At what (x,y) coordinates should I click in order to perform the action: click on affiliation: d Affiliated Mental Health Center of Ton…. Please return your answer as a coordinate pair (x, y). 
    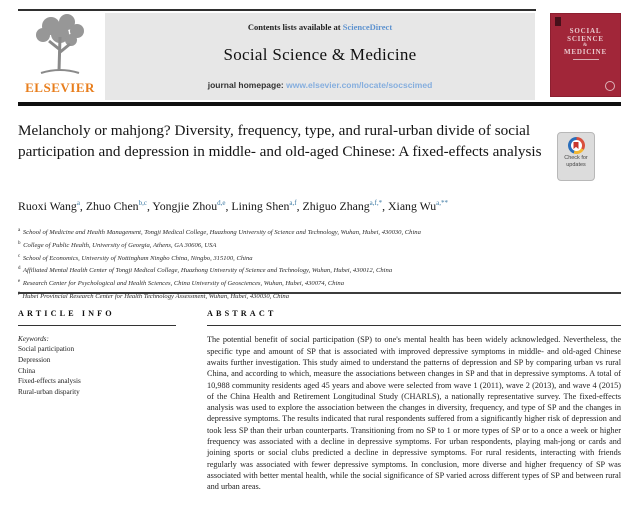
    Looking at the image, I should click on (205, 270).